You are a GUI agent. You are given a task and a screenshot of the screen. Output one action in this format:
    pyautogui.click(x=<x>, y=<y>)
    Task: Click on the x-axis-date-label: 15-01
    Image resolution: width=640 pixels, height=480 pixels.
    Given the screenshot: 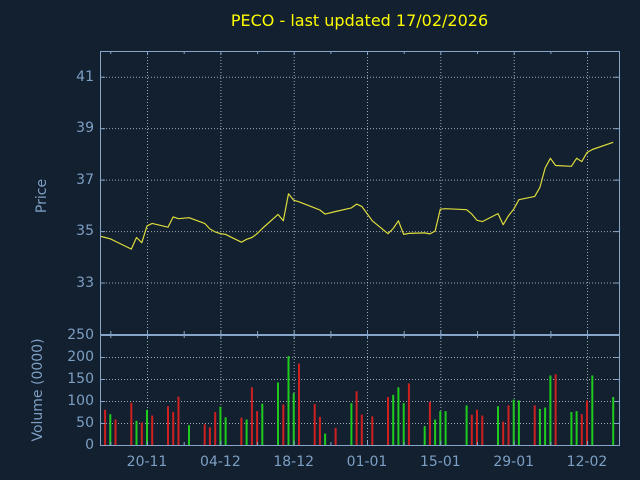 What is the action you would take?
    pyautogui.click(x=440, y=462)
    